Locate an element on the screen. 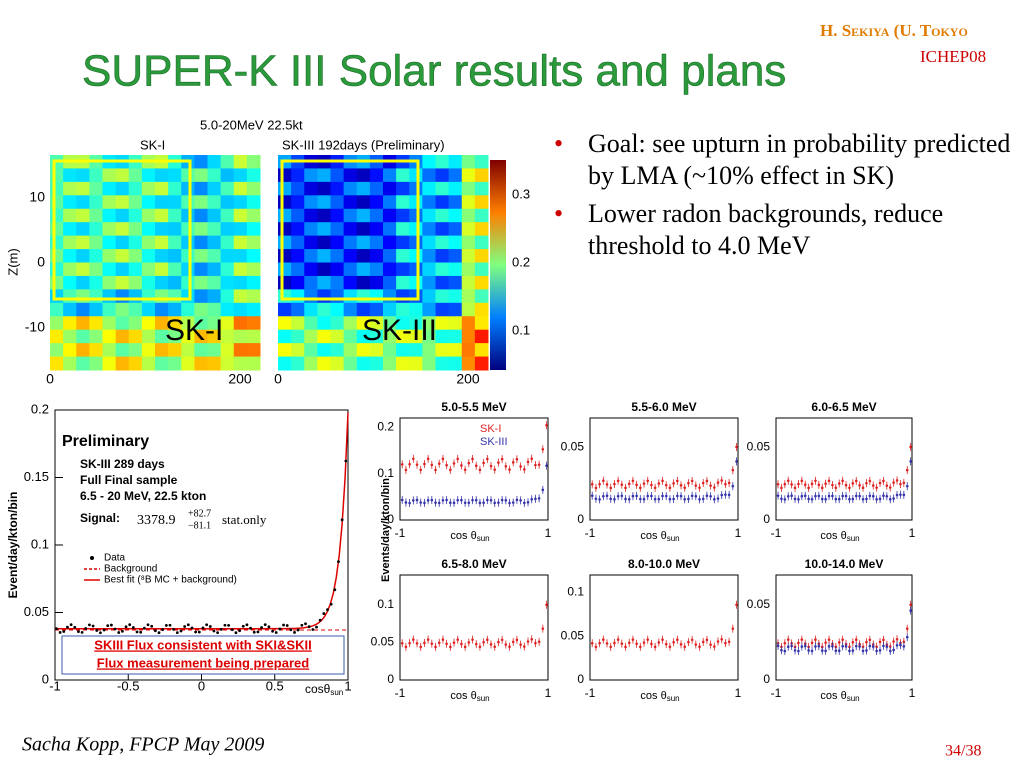 This screenshot has width=1024, height=768. note-line: Flux measurement being prepared is located at coordinates (203, 662).